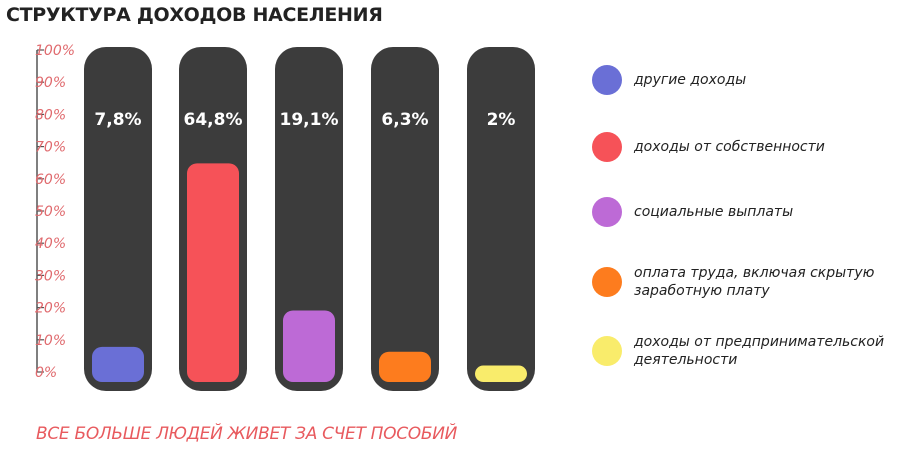 This screenshot has height=459, width=900. What do you see at coordinates (213, 120) in the screenshot?
I see `bar-value-label: 64,8%` at bounding box center [213, 120].